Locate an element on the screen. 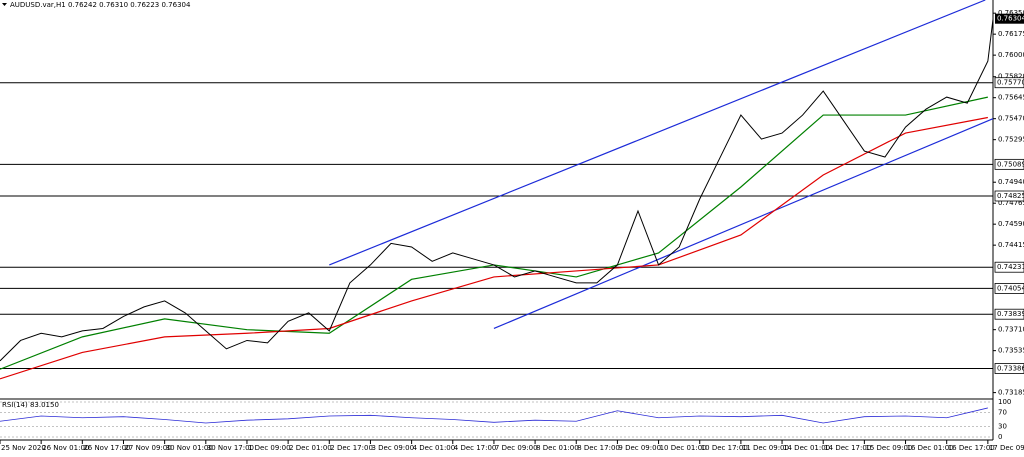  x-tick-label: 26 Nov 01:00 is located at coordinates (65, 448).